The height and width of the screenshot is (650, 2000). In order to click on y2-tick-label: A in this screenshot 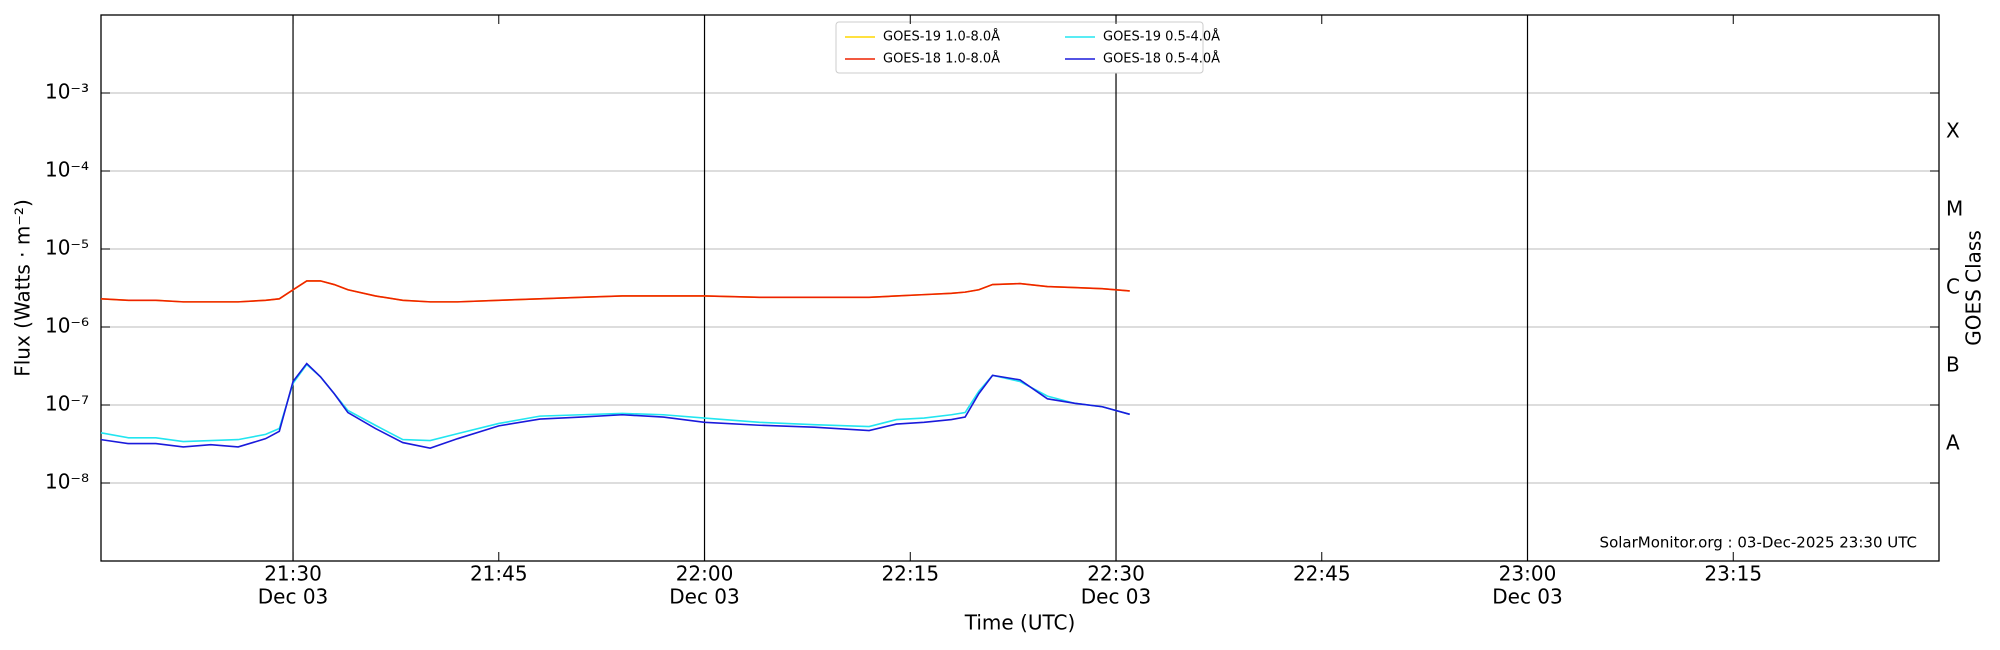, I will do `click(1953, 443)`.